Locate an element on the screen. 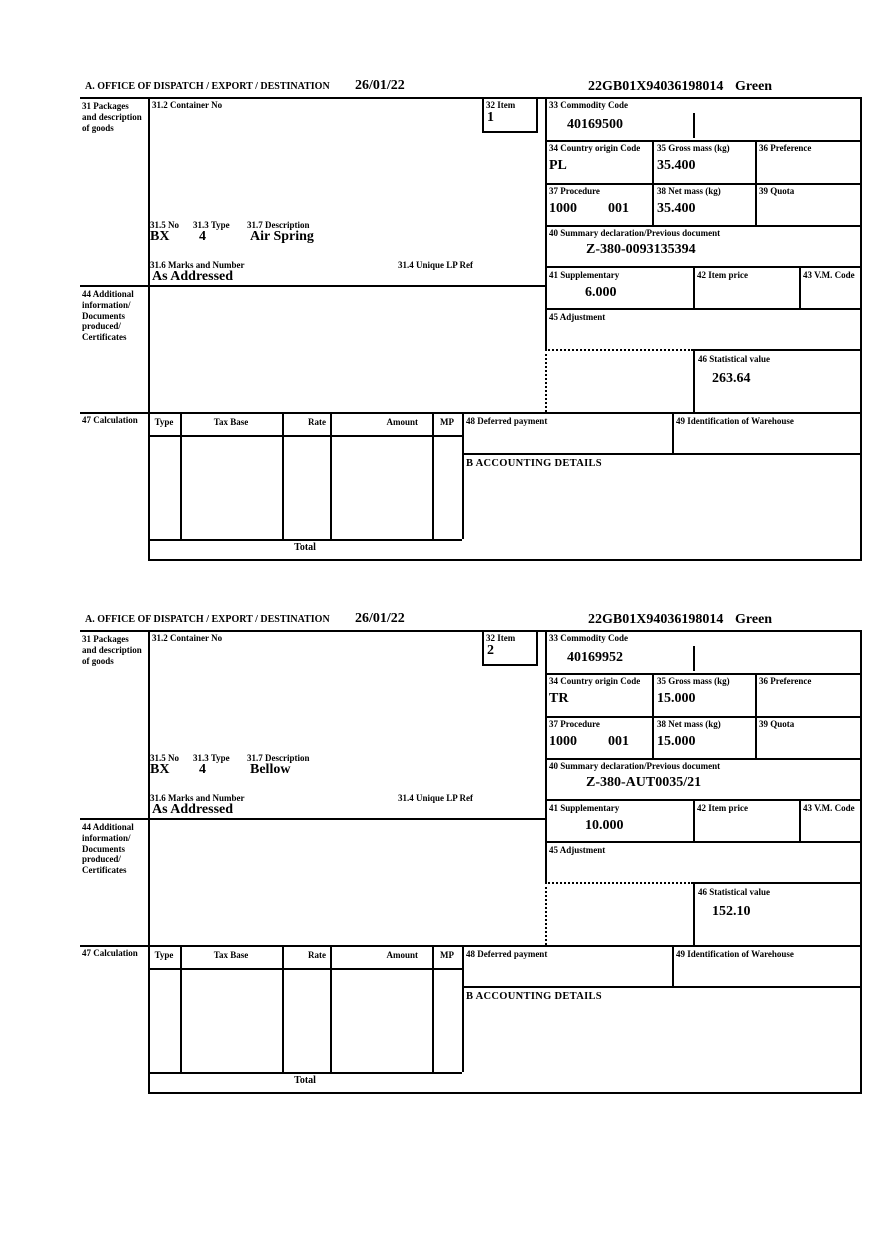 This screenshot has height=1250, width=882. net-mass-value: 35.400 is located at coordinates (676, 208).